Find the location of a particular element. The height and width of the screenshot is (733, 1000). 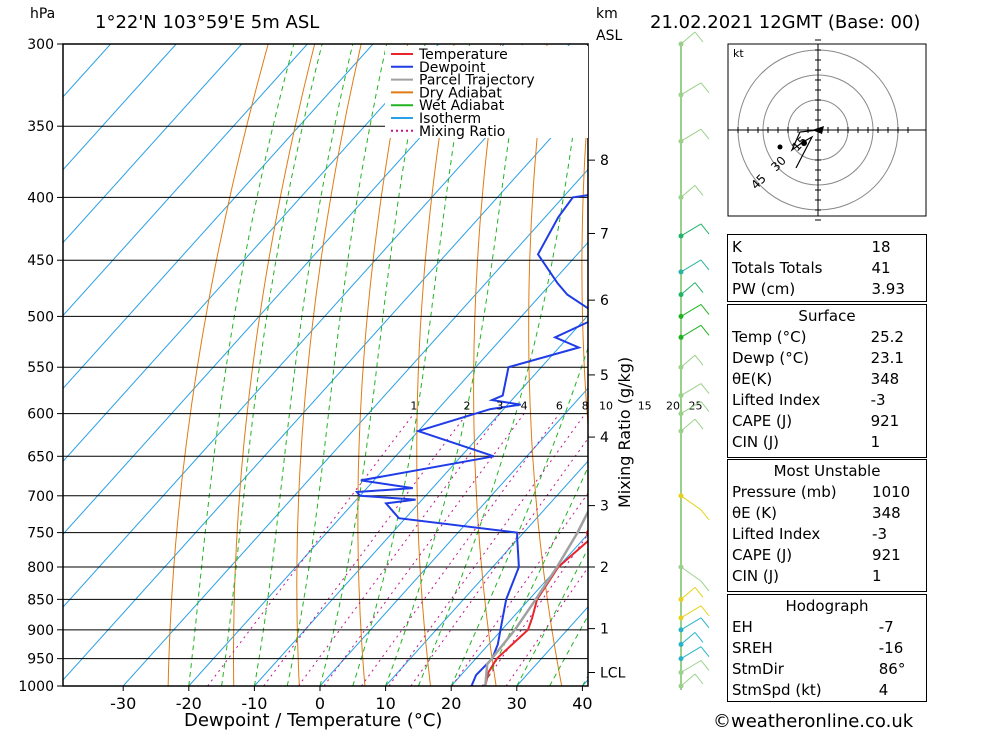

mixing-ratio-label: 6 is located at coordinates (559, 406).